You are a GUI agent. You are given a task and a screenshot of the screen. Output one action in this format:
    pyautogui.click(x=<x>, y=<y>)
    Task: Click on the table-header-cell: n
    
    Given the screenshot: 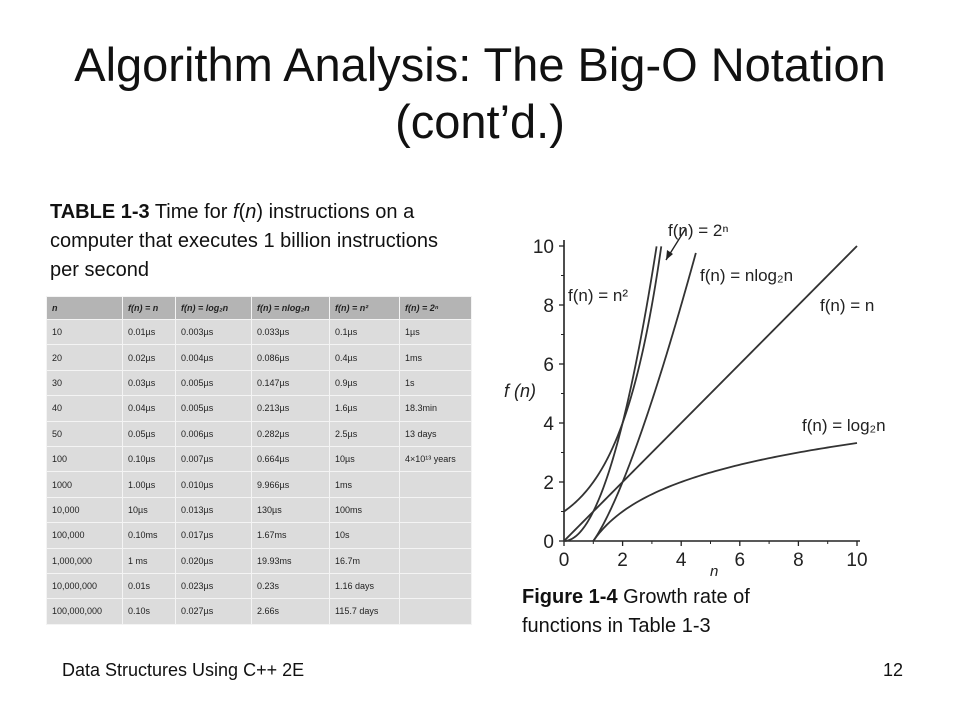 What is the action you would take?
    pyautogui.click(x=84, y=308)
    